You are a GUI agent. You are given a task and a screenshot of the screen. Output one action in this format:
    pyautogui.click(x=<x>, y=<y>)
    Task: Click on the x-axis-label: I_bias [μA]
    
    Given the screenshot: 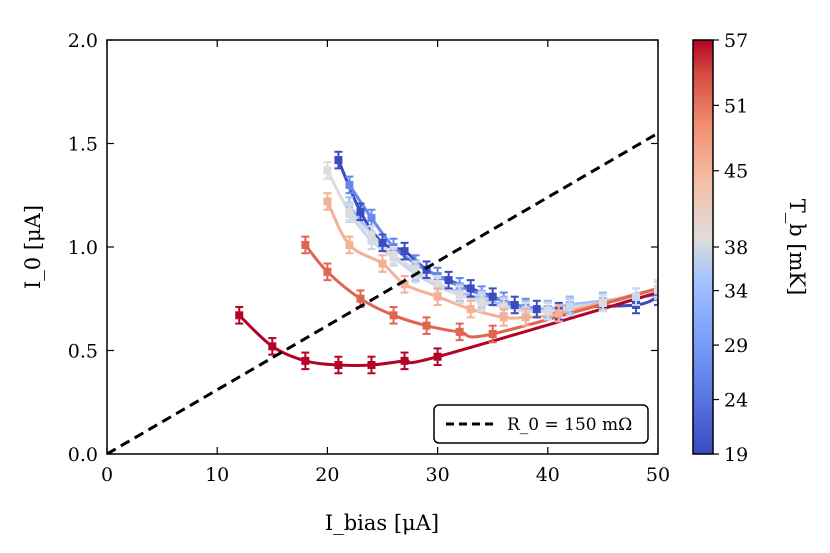 What is the action you would take?
    pyautogui.click(x=382, y=523)
    